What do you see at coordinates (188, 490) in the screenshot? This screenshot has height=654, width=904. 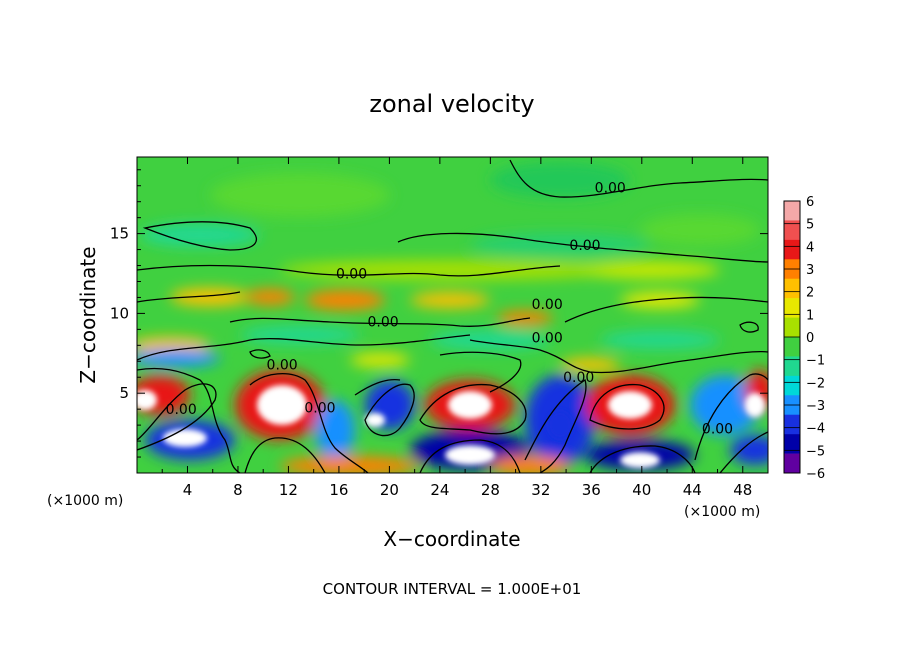 I see `x-tick-label: 4` at bounding box center [188, 490].